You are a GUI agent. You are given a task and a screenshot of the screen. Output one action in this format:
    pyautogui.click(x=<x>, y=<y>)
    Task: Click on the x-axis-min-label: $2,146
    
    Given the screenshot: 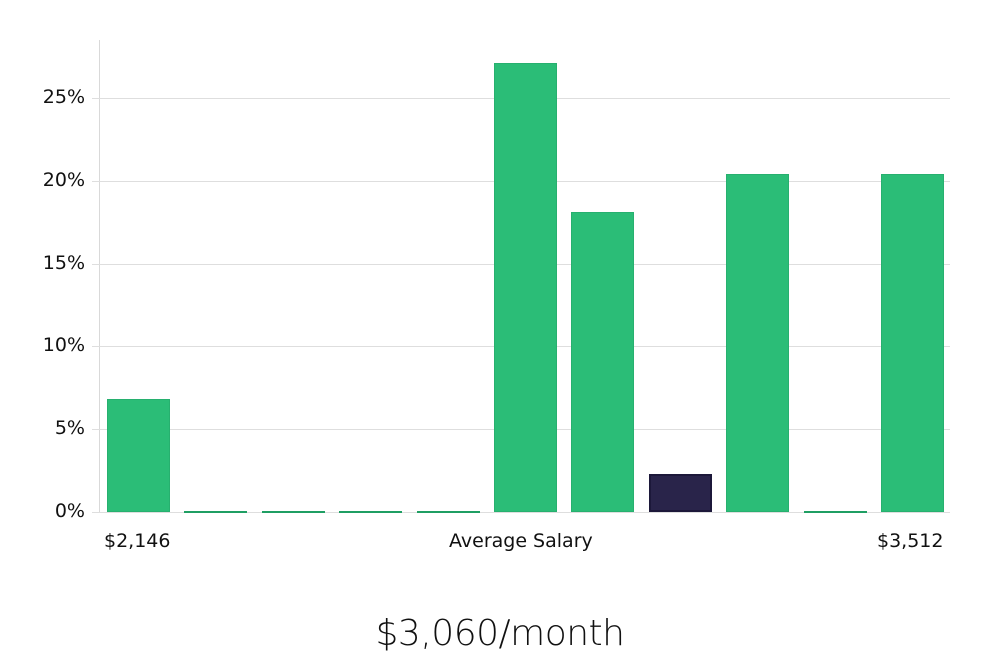 What is the action you would take?
    pyautogui.click(x=137, y=541)
    